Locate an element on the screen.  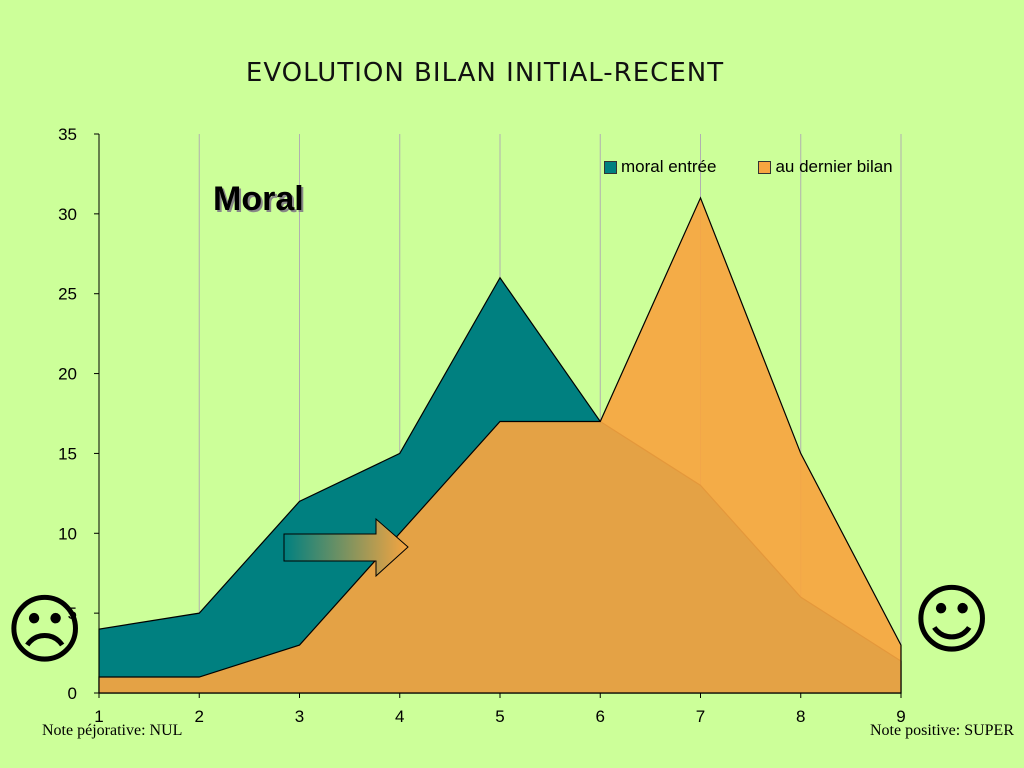
legend-item-dernier-bilan: au dernier bilan is located at coordinates (825, 167).